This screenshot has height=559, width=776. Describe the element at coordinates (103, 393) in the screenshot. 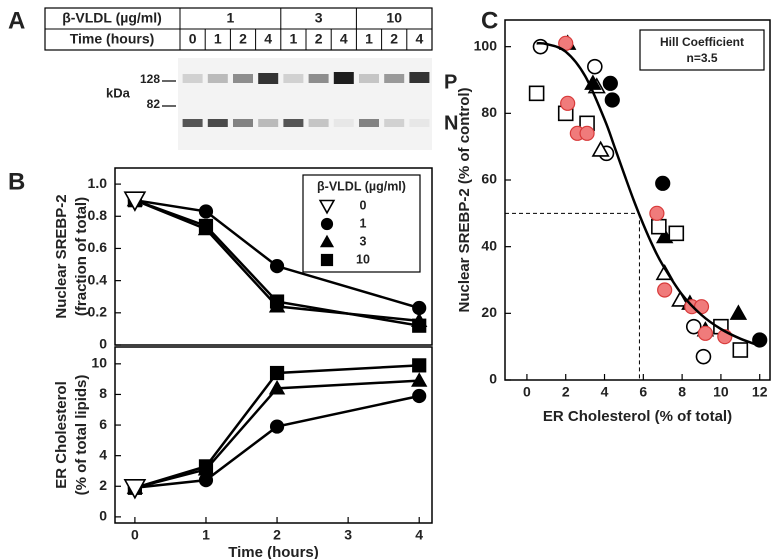

I see `y-tick-label: 8` at that location.